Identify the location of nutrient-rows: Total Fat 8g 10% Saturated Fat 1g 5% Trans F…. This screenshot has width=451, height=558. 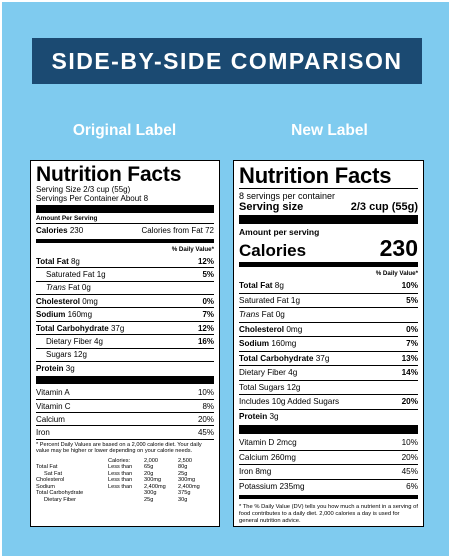
(328, 351).